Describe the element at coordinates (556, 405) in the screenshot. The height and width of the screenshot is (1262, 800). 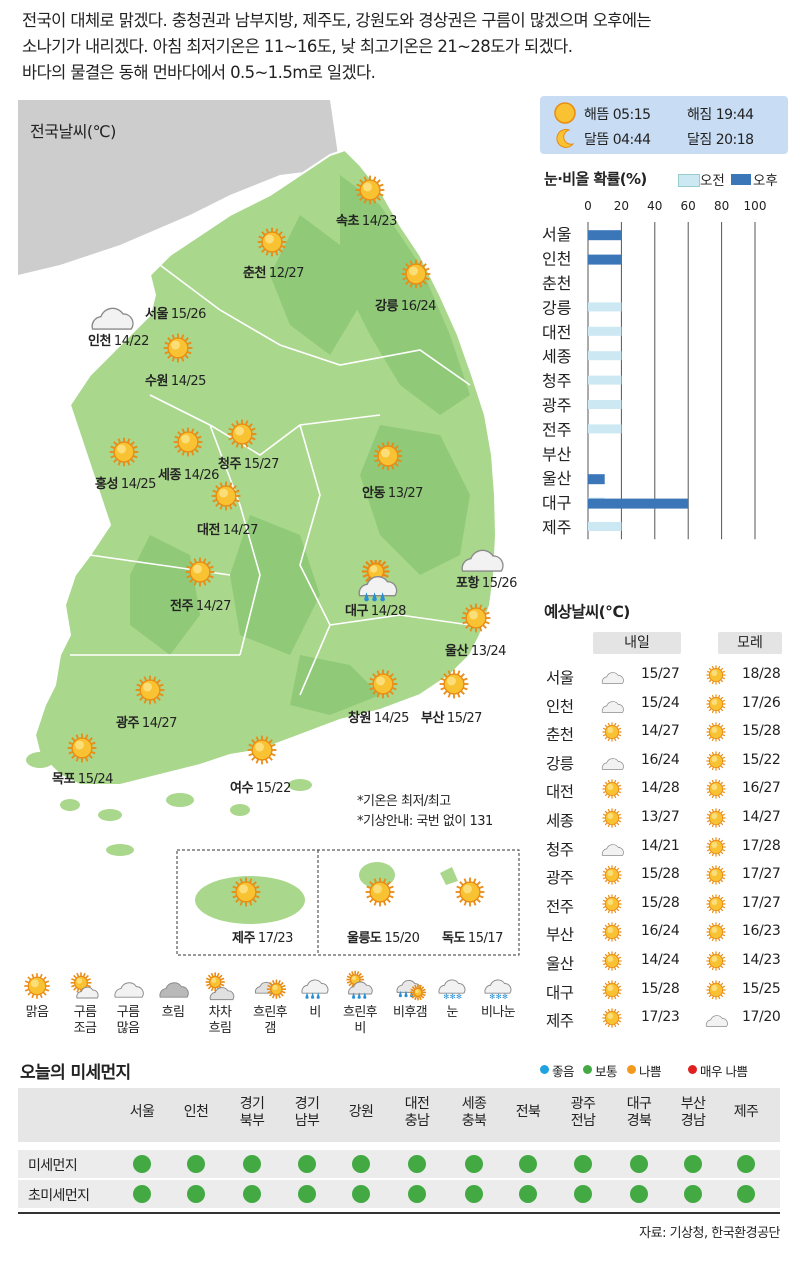
I see `category-label: 광주` at that location.